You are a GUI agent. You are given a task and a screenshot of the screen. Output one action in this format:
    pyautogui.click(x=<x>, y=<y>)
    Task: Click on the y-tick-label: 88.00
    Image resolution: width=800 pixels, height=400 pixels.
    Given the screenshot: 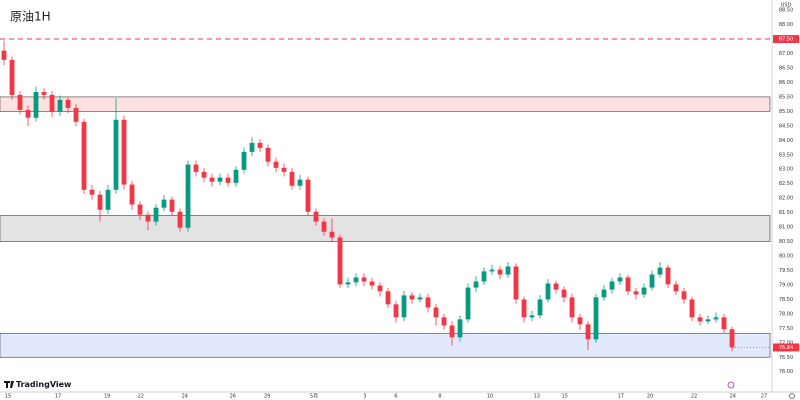 What is the action you would take?
    pyautogui.click(x=786, y=25)
    